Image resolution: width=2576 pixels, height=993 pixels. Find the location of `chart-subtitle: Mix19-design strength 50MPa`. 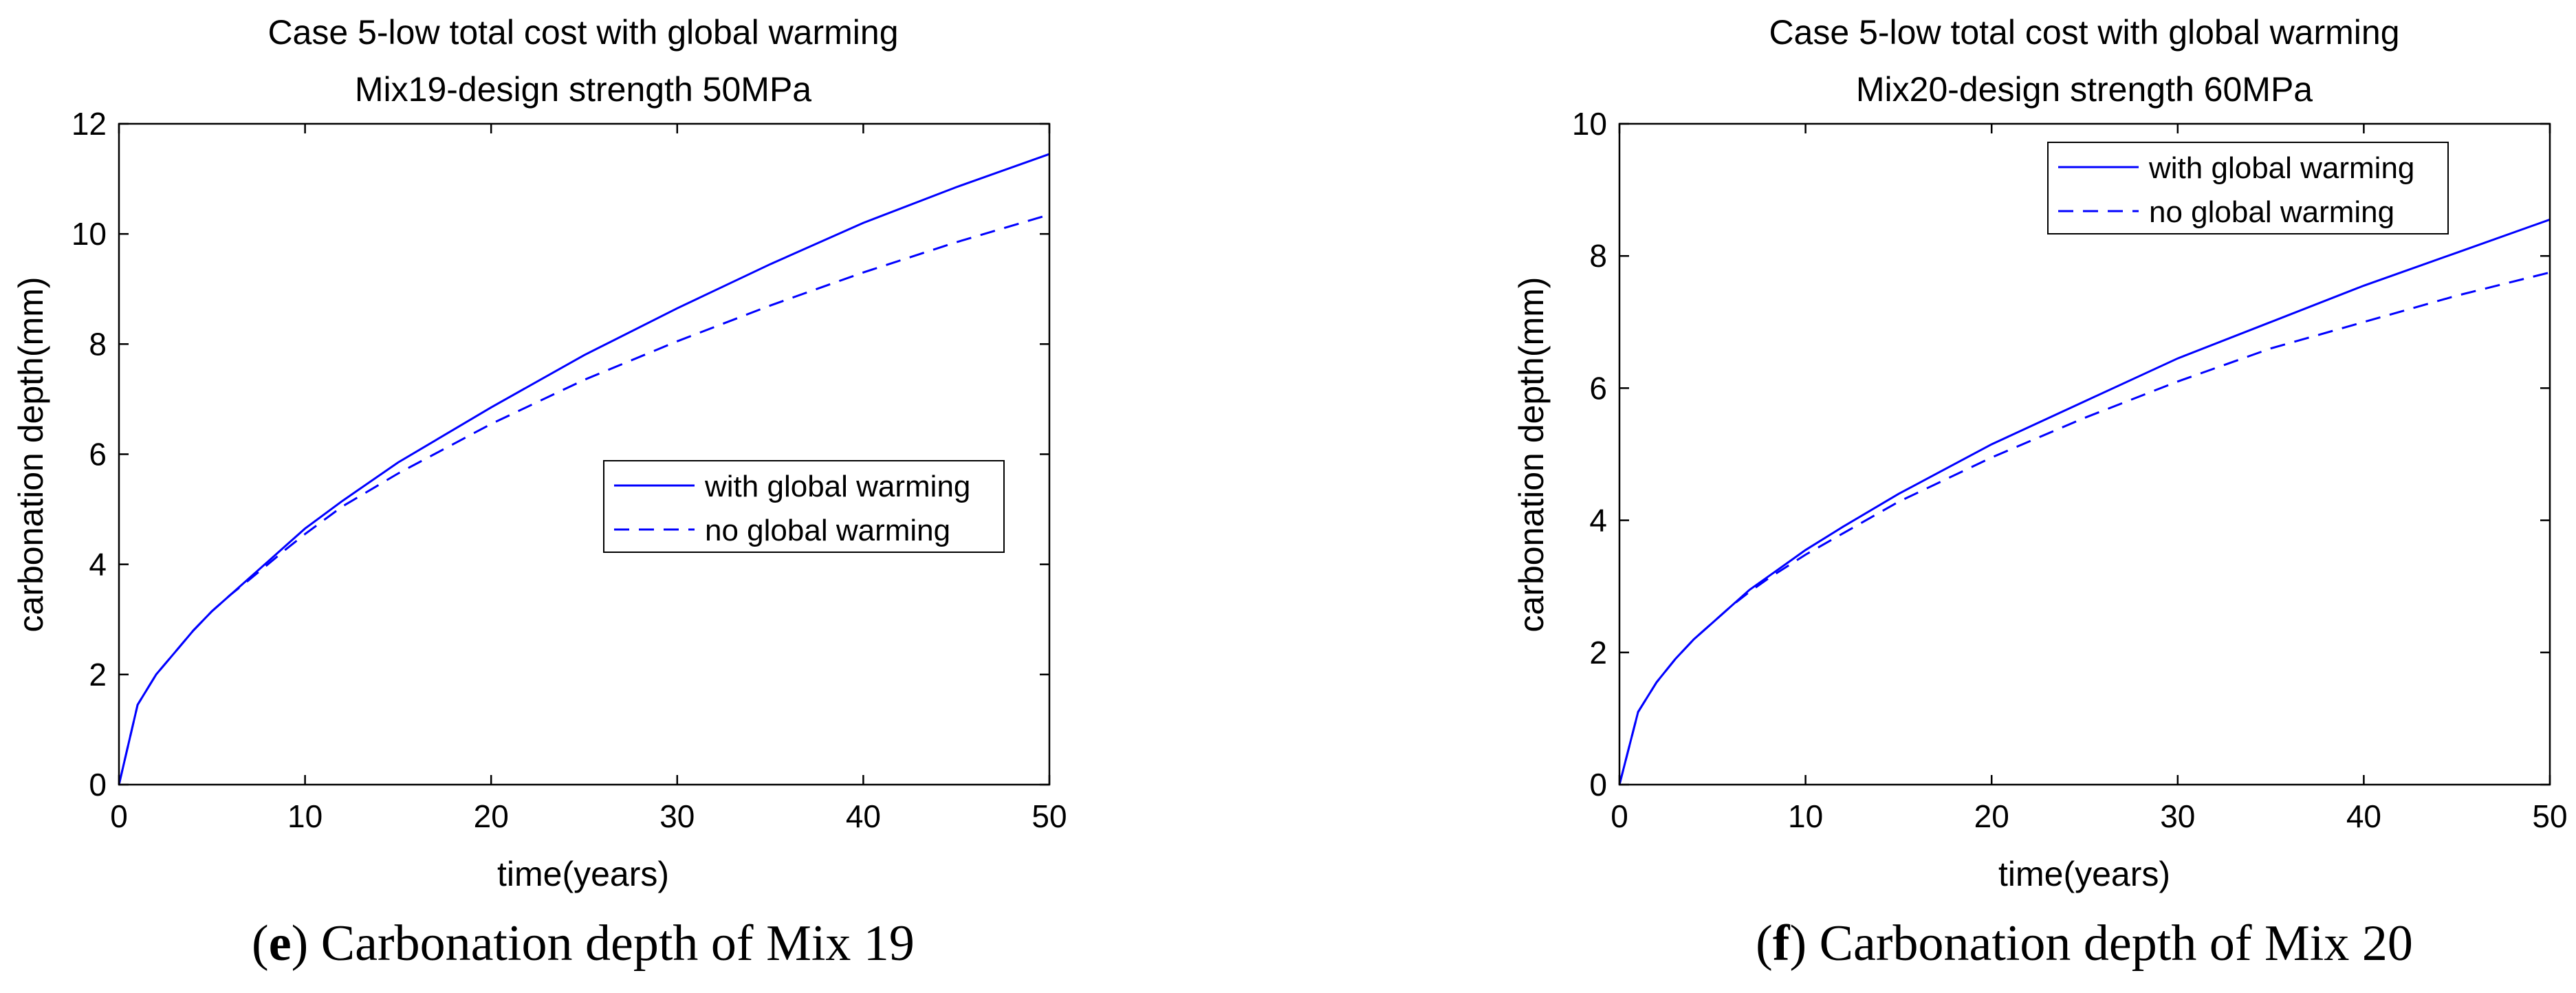

chart-subtitle: Mix19-design strength 50MPa is located at coordinates (583, 90).